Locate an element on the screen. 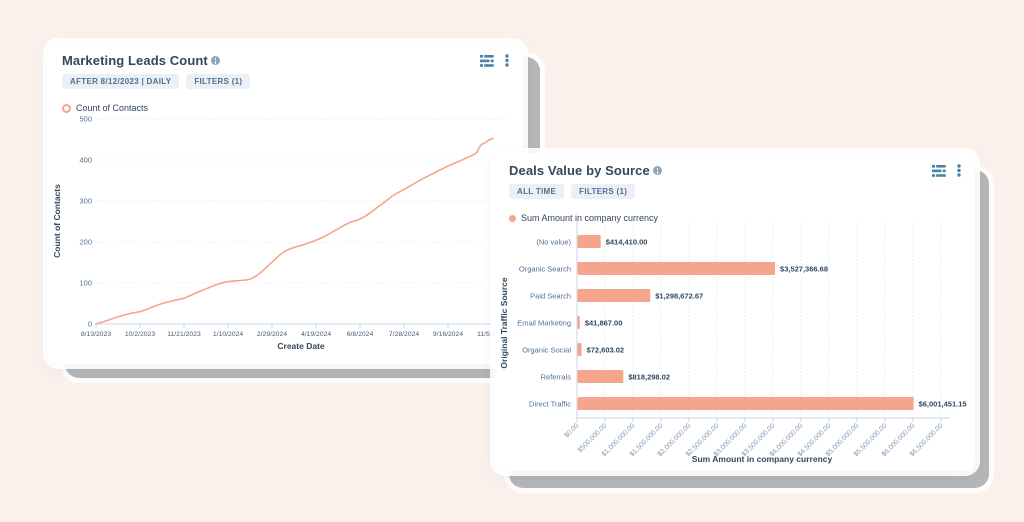  card-title-marketing-leads: Marketing Leads Count is located at coordinates (135, 60).